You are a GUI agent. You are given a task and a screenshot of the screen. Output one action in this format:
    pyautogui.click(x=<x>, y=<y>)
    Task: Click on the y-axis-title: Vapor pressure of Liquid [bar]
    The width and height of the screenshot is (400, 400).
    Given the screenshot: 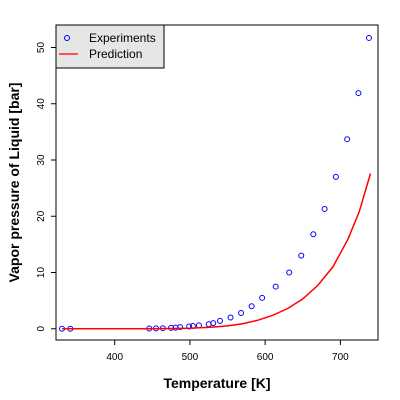 What is the action you would take?
    pyautogui.click(x=14, y=183)
    